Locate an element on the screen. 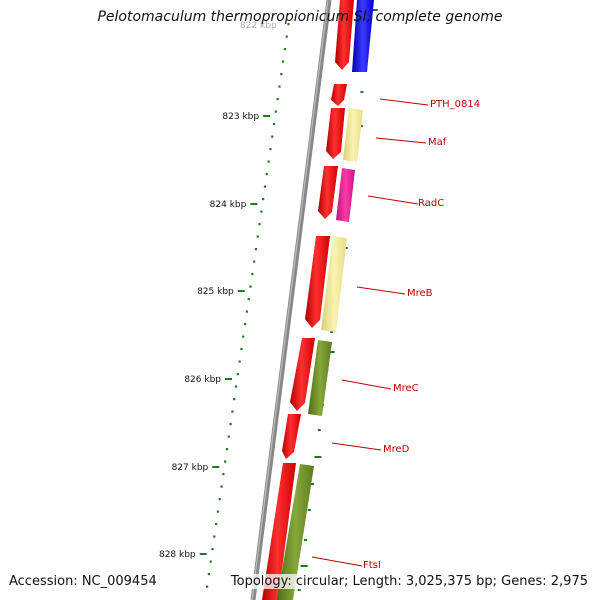  gene-label-mrec: MreC is located at coordinates (406, 388).